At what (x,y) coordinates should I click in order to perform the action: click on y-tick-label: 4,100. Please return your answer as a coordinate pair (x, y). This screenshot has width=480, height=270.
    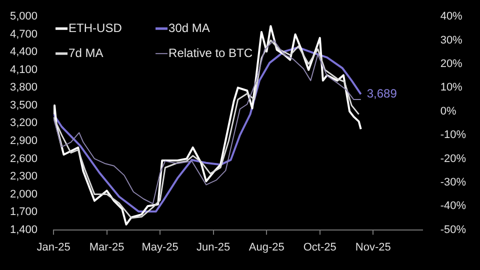
    Looking at the image, I should click on (24, 70).